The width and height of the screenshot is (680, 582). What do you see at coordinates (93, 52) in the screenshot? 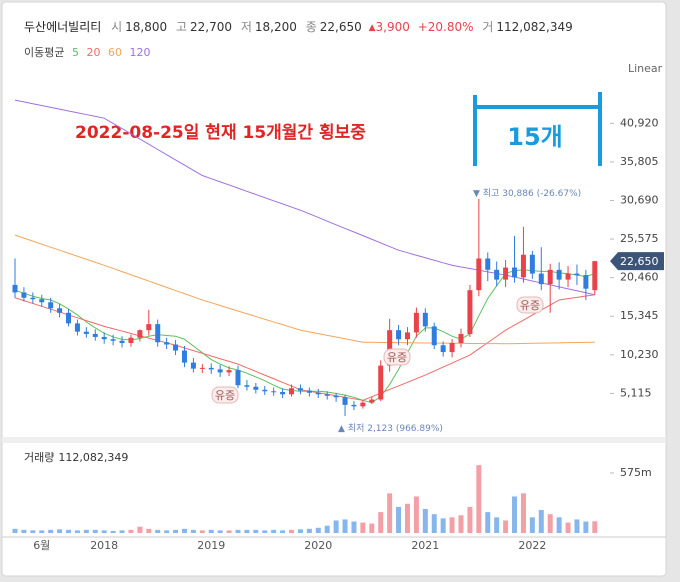
I see `legend-entry: 20` at bounding box center [93, 52].